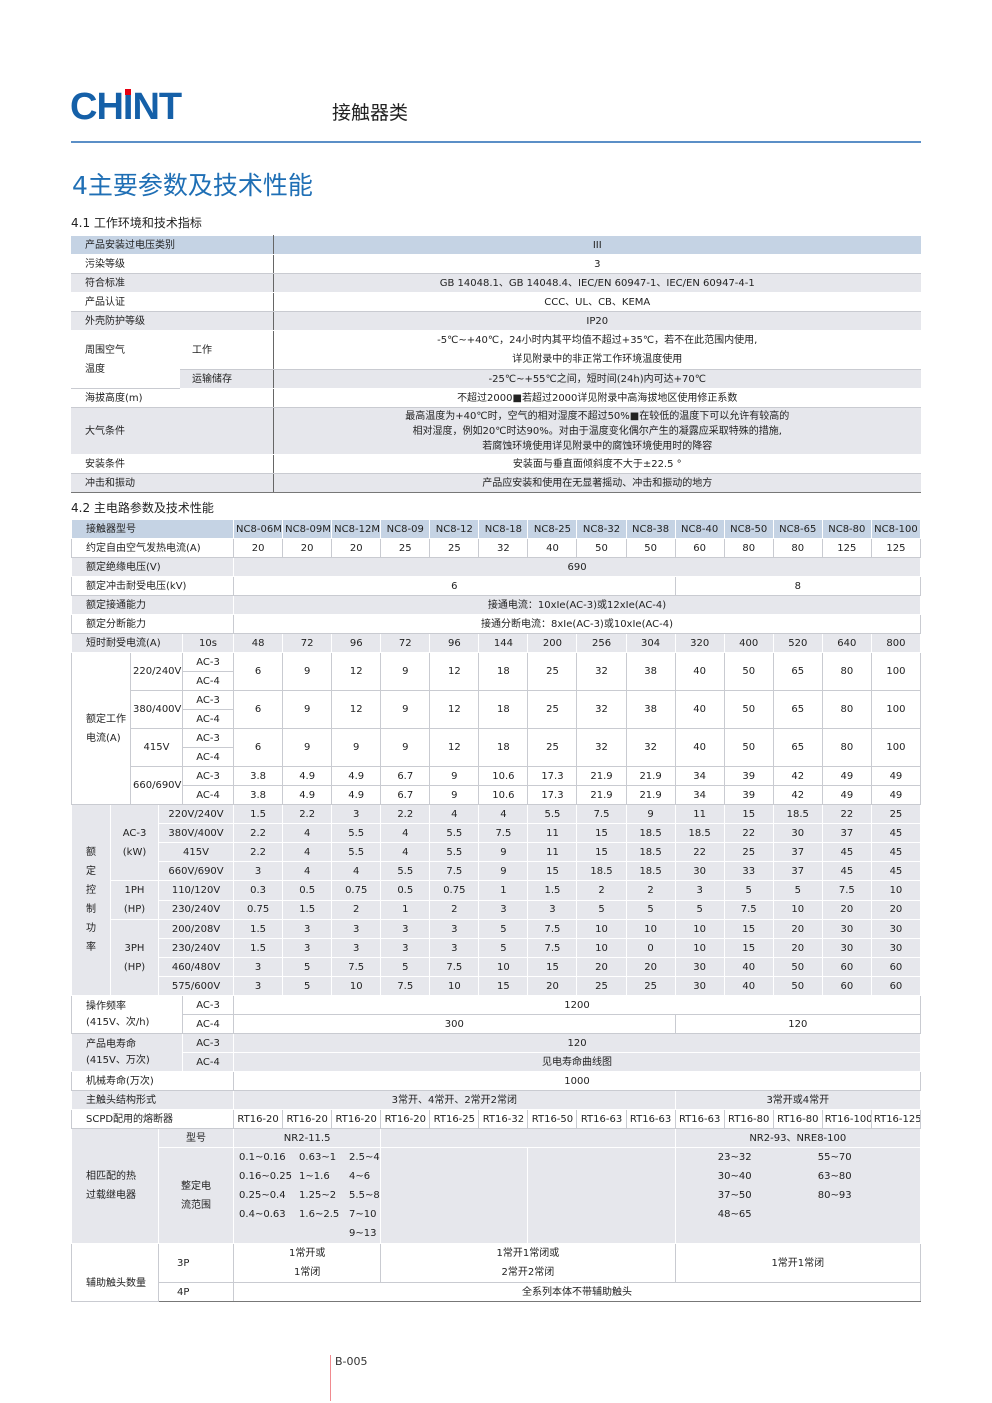  What do you see at coordinates (601, 1119) in the screenshot?
I see `table-cell: RT16-63` at bounding box center [601, 1119].